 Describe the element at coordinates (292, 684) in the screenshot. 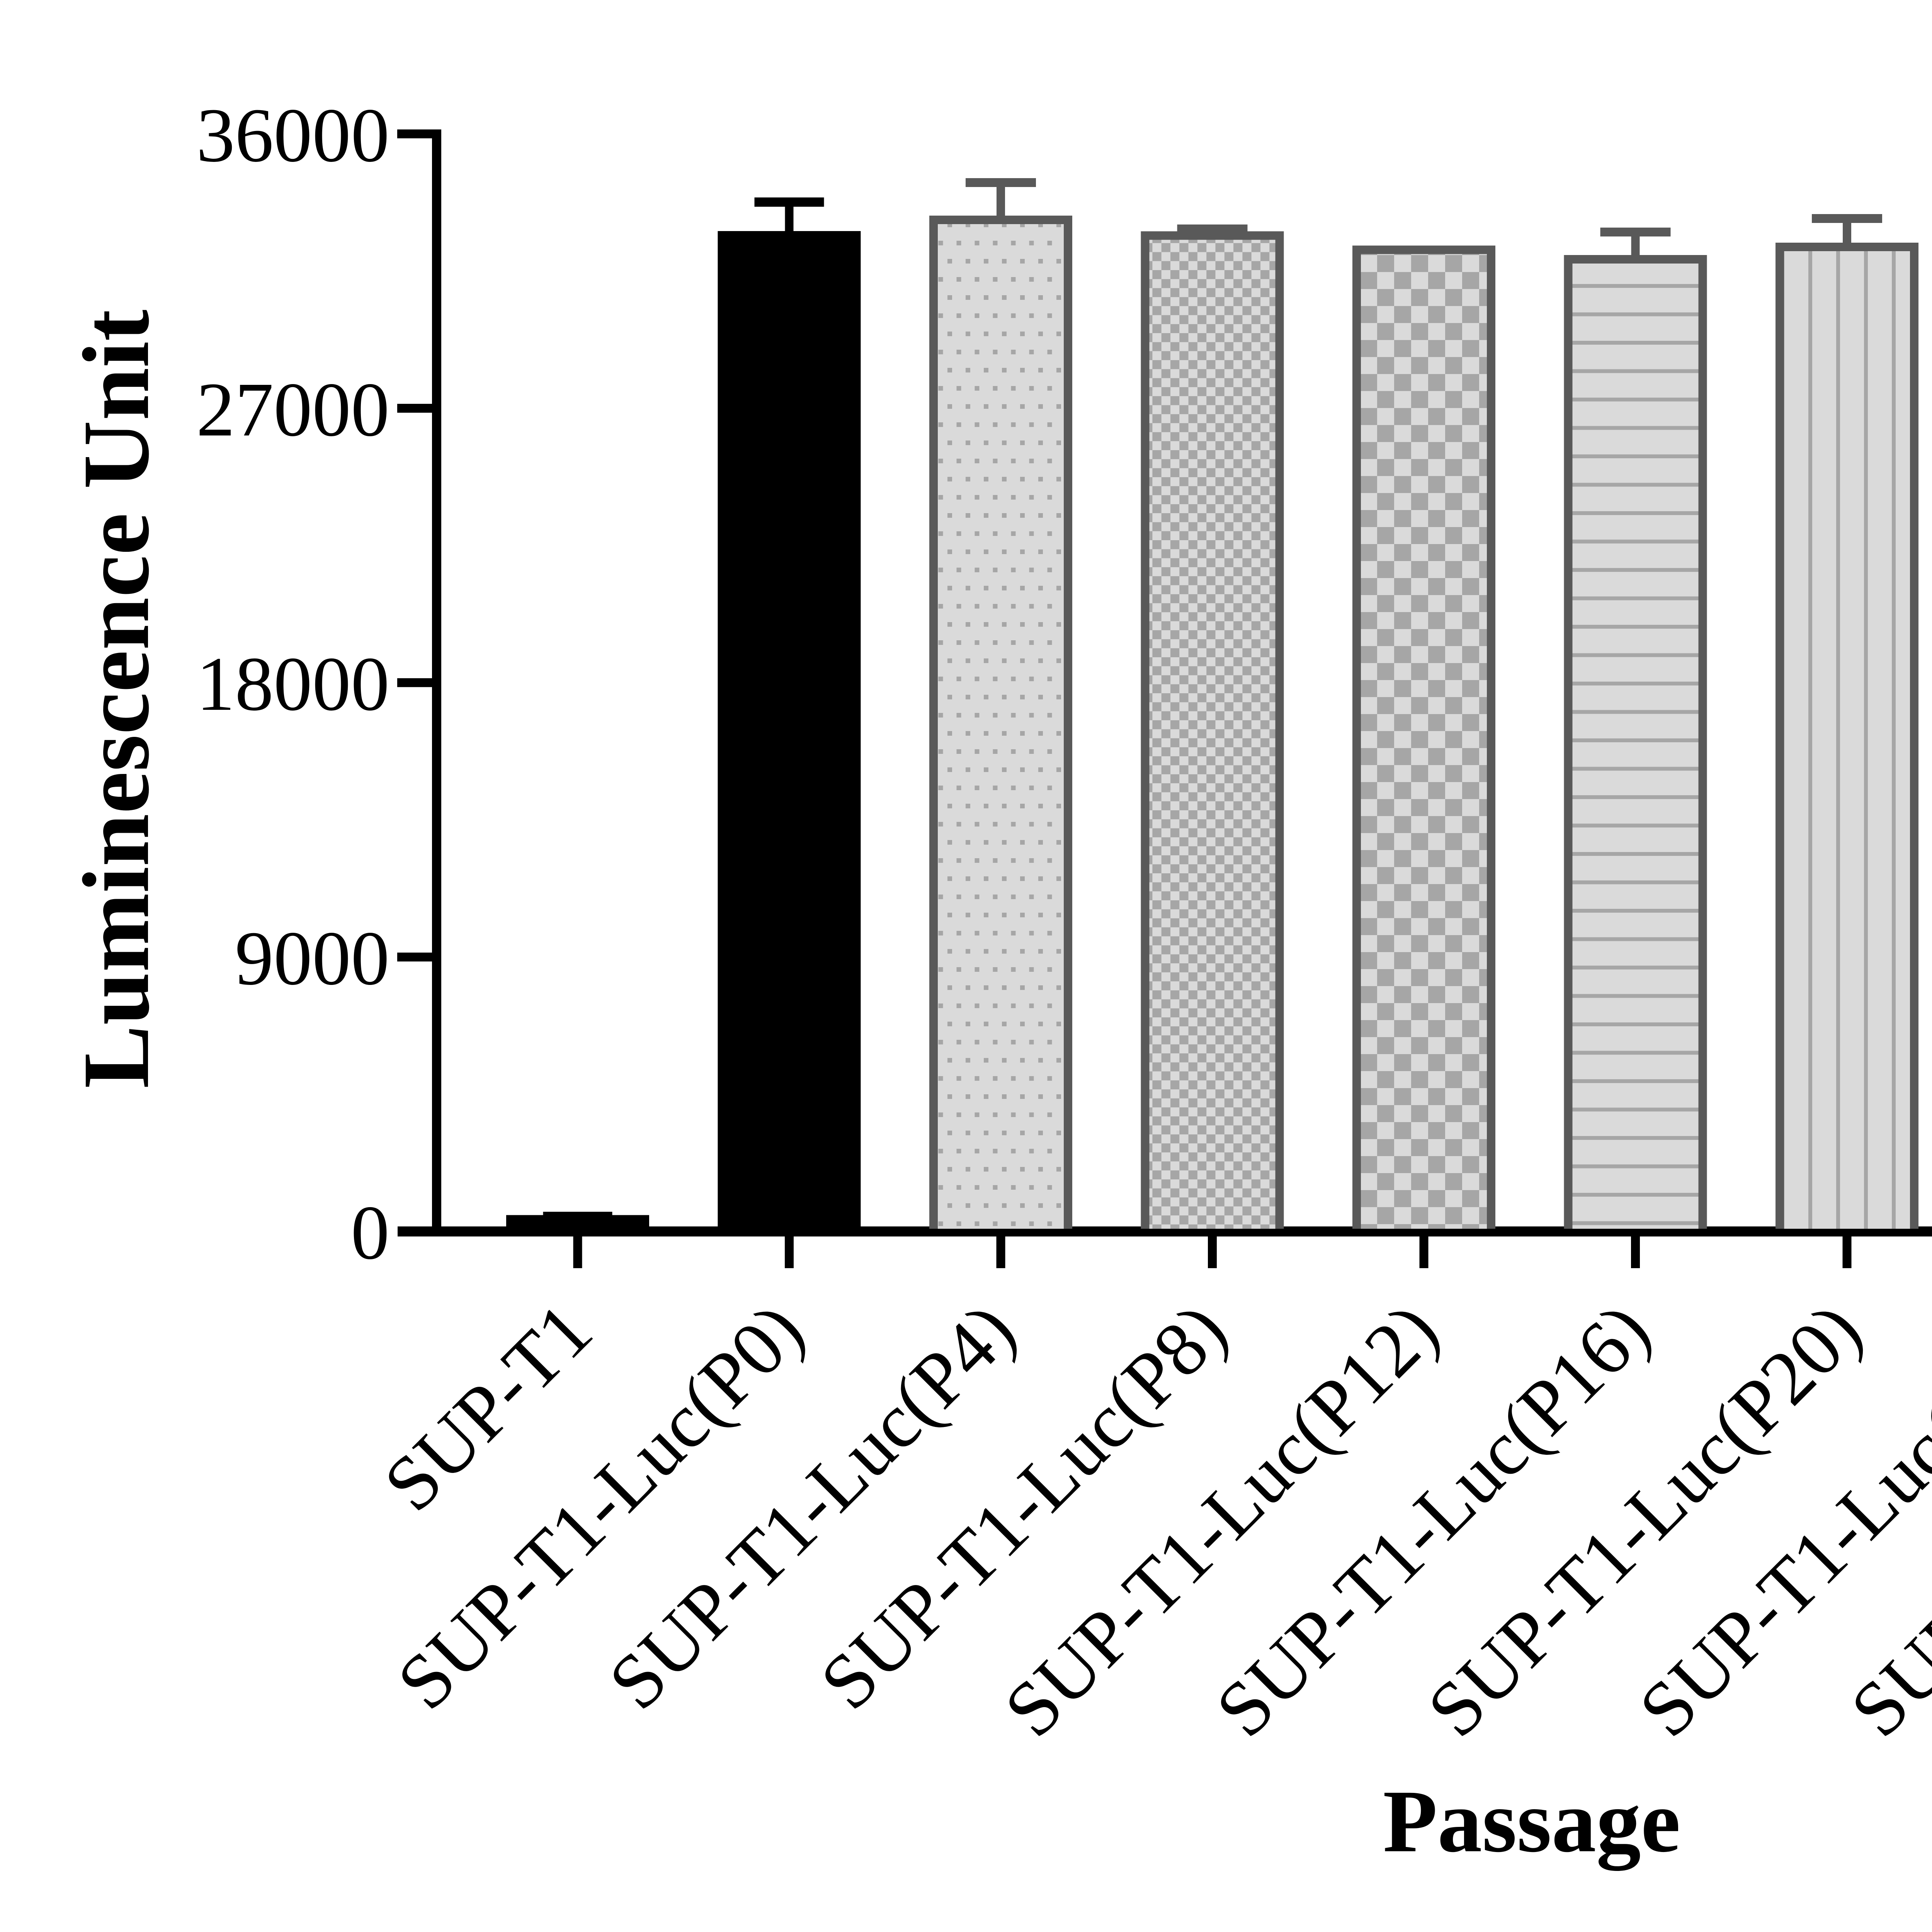

I see `svg-text: 18000` at that location.